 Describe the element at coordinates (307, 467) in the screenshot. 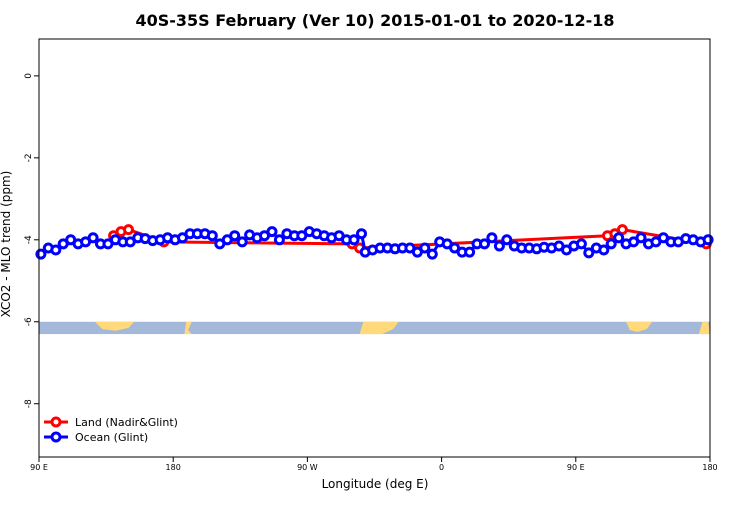

I see `x-tick-label-2: 90 W` at that location.